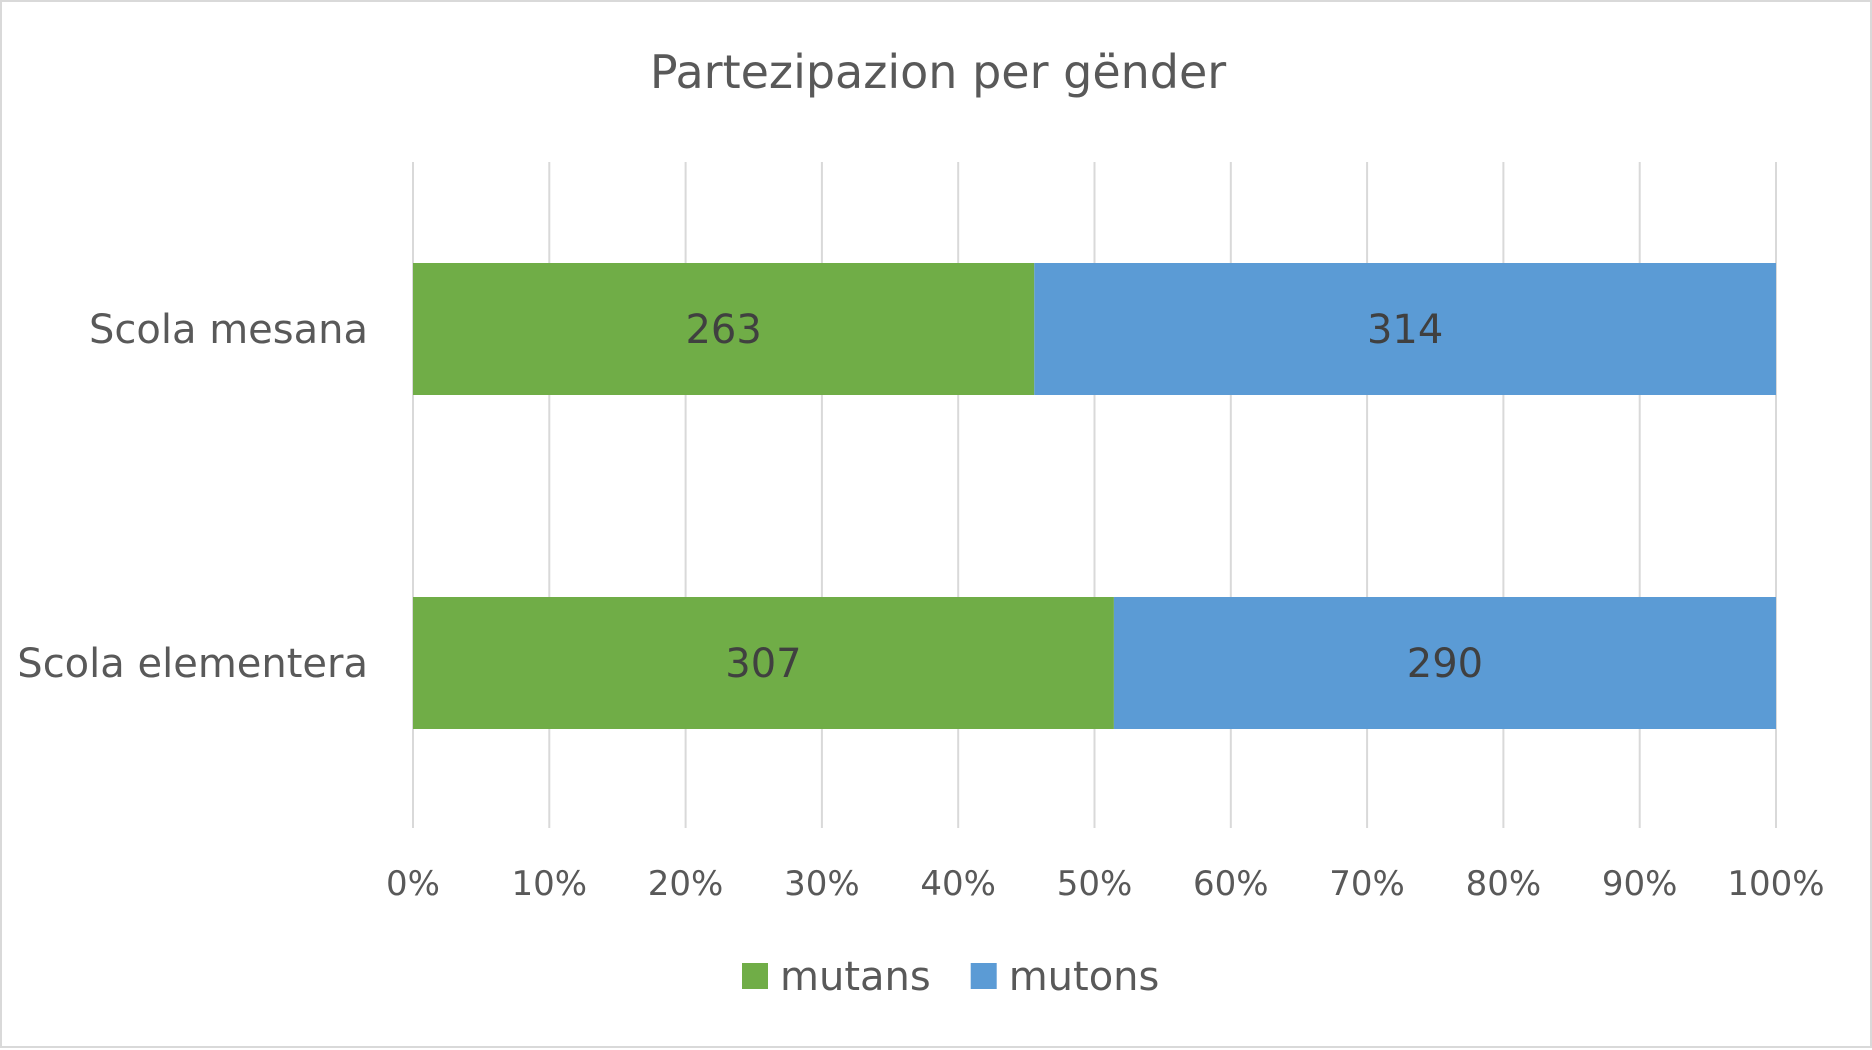  Describe the element at coordinates (1367, 884) in the screenshot. I see `x-tick-label: 70%` at that location.